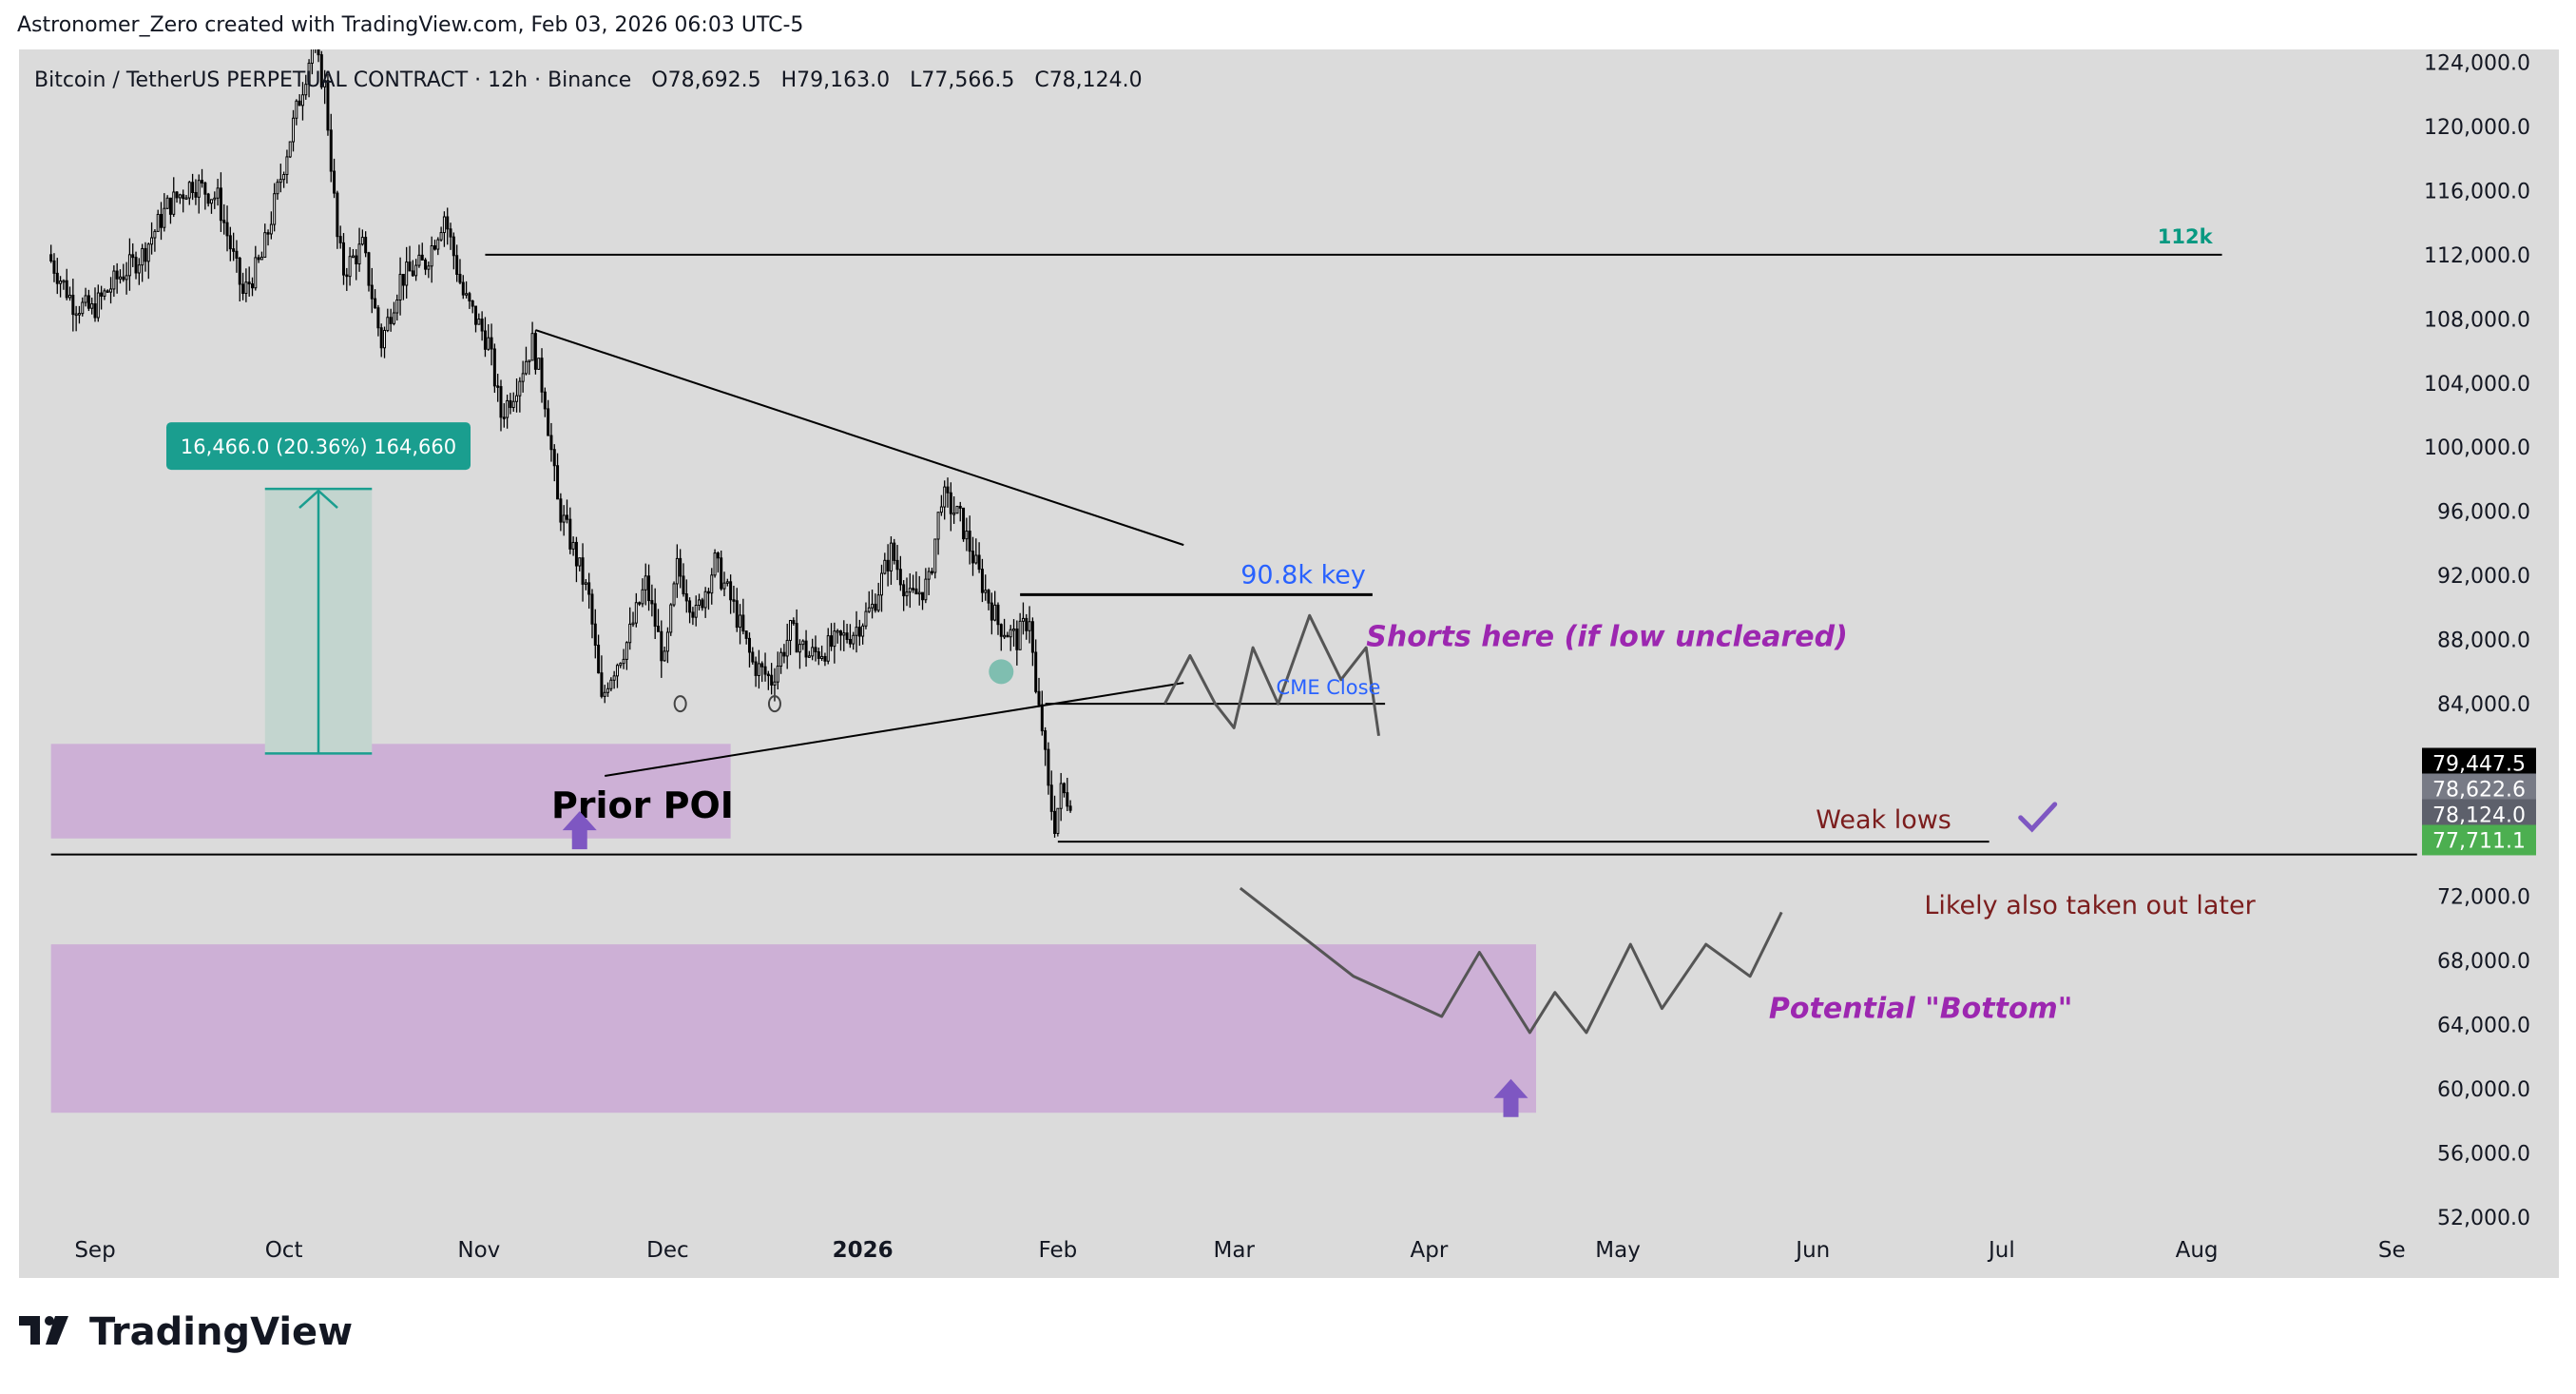 The height and width of the screenshot is (1394, 2576). Describe the element at coordinates (186, 1332) in the screenshot. I see `tradingview-brand: TradingView` at that location.